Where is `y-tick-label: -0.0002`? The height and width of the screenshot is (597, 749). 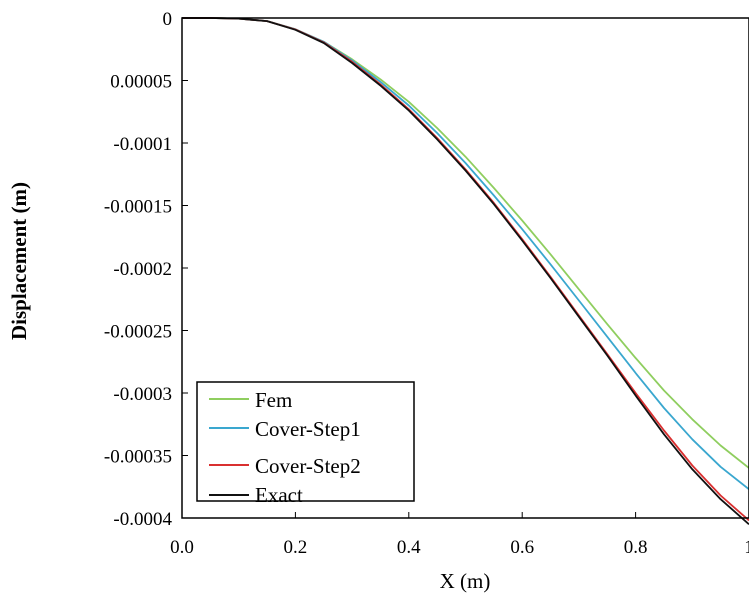
y-tick-label: -0.0002 is located at coordinates (142, 269).